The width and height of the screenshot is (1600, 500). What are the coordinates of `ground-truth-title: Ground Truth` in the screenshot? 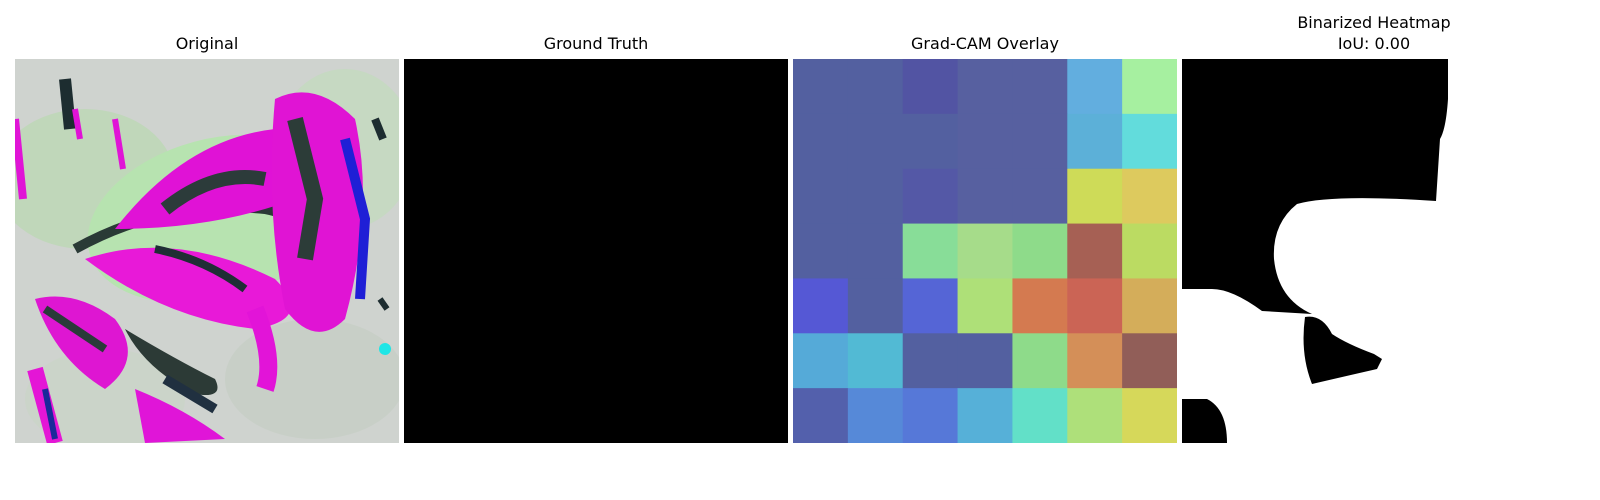 It's located at (596, 43).